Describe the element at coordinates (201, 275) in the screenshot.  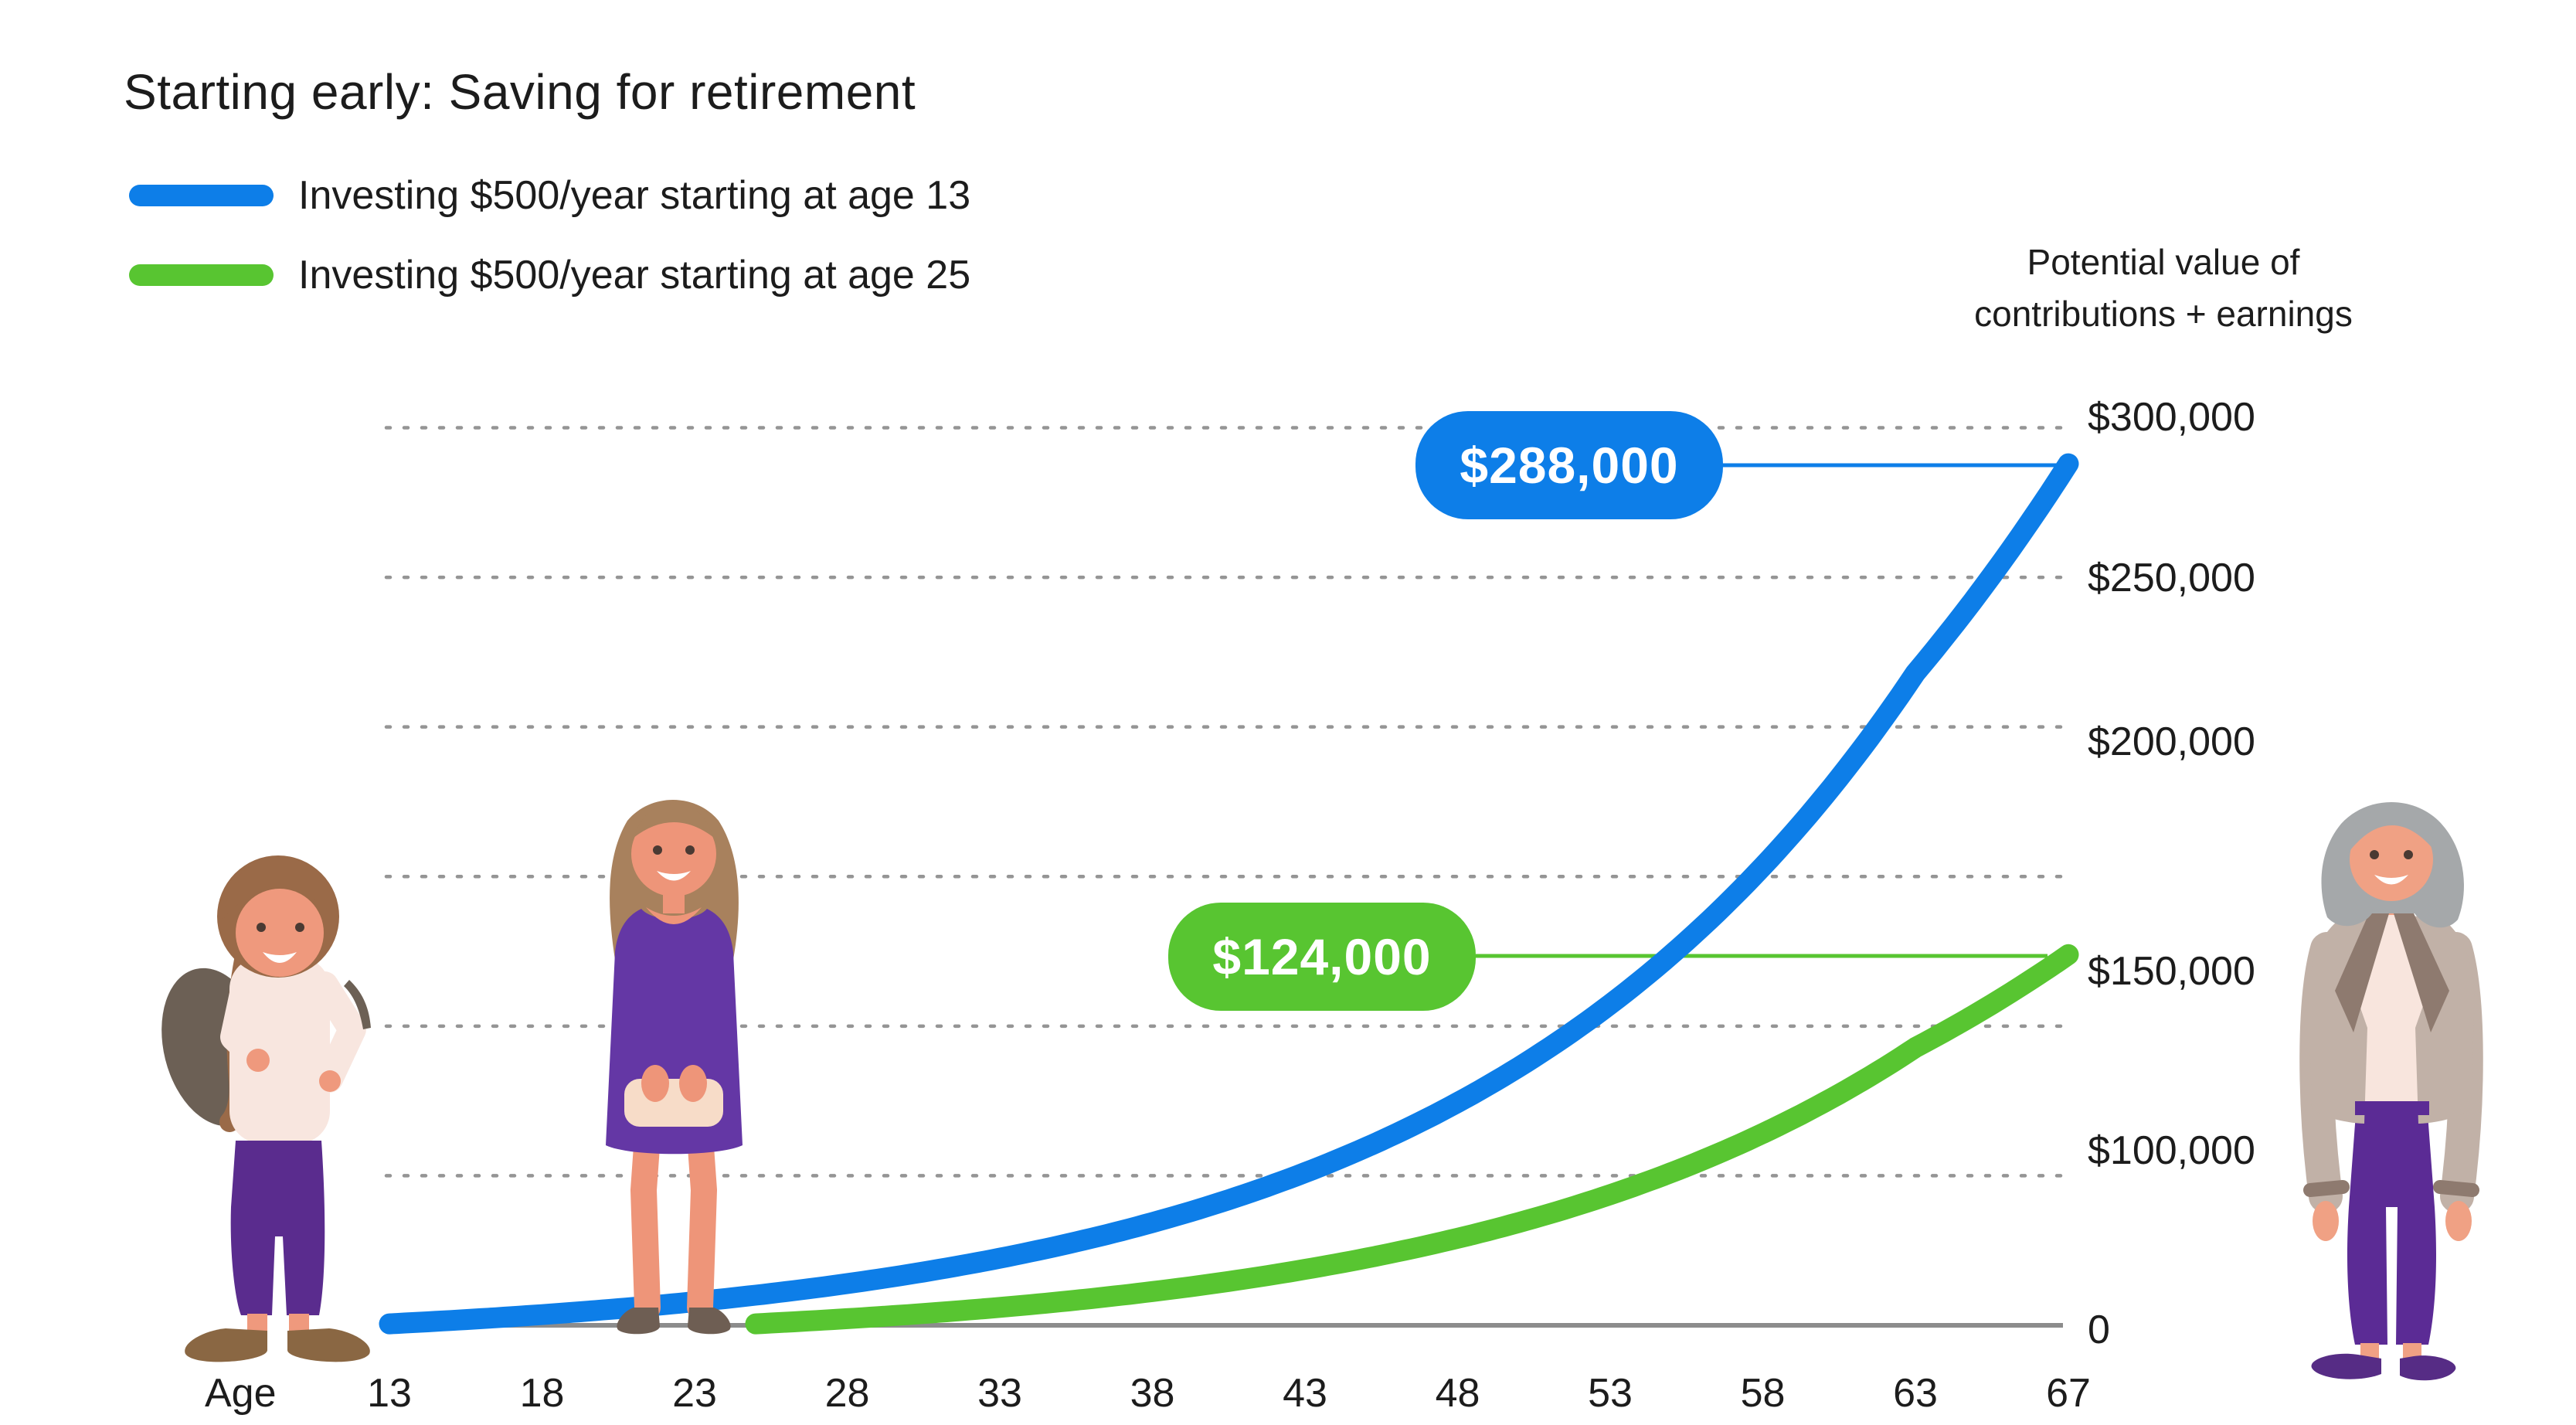
I see `legend-swatch-green` at that location.